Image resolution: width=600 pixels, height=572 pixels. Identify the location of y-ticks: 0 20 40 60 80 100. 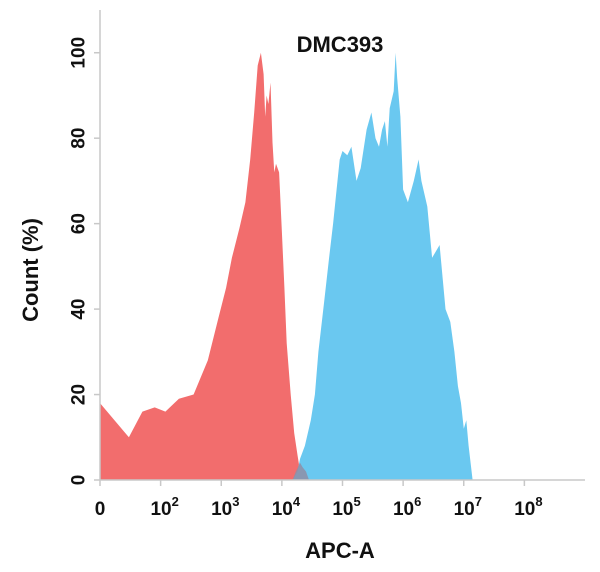
(84, 261).